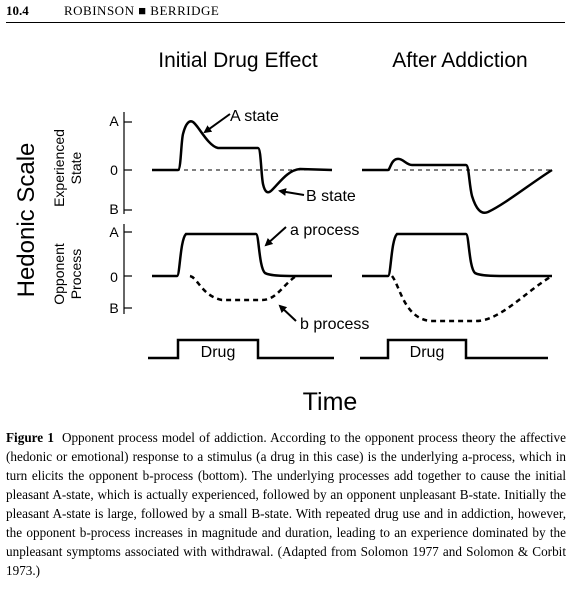 The height and width of the screenshot is (608, 571). What do you see at coordinates (238, 60) in the screenshot?
I see `panel-title-initial: Initial Drug Effect` at bounding box center [238, 60].